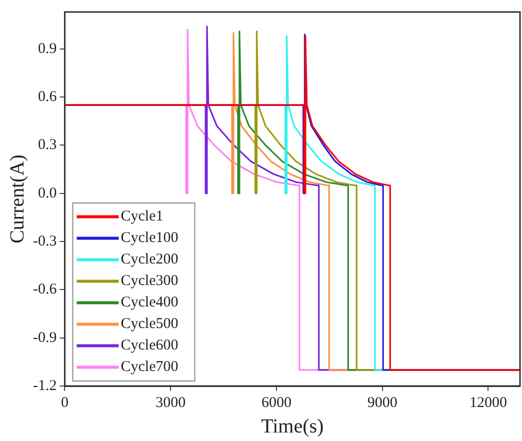  I want to click on legend-label: Cycle1, so click(142, 216).